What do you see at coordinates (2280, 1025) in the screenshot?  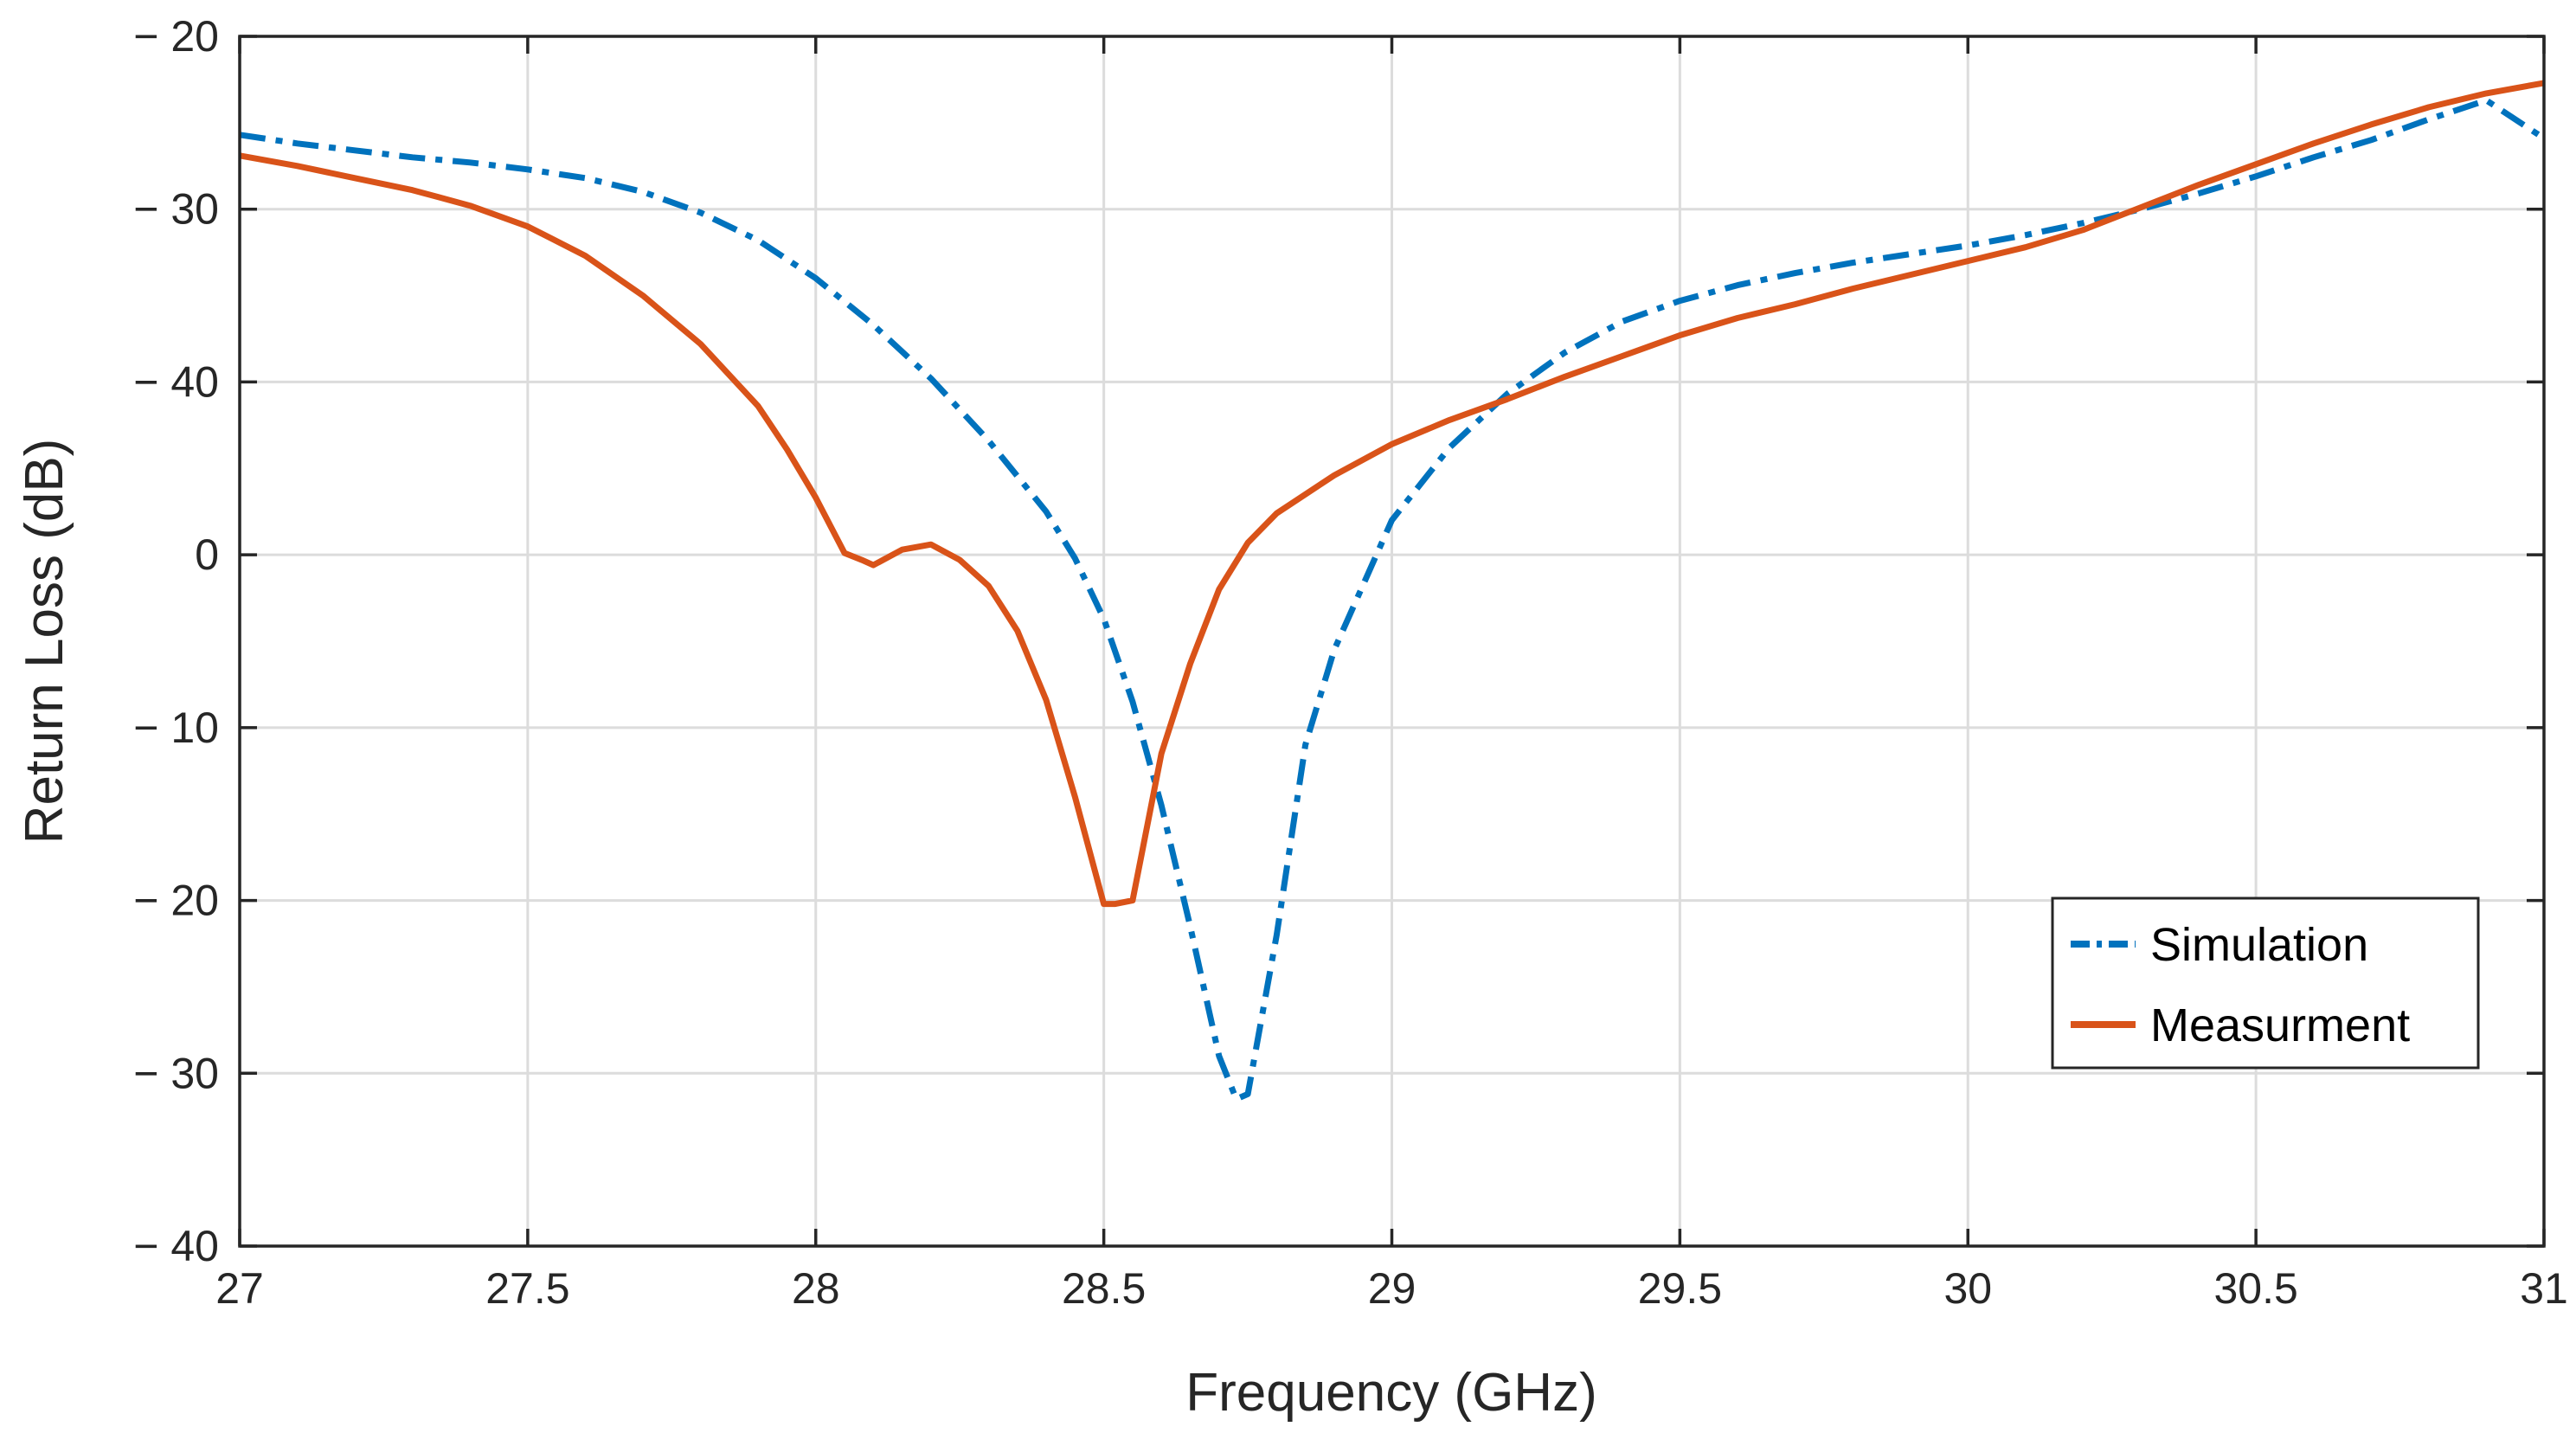 I see `legend-label-measurement: Measurment` at bounding box center [2280, 1025].